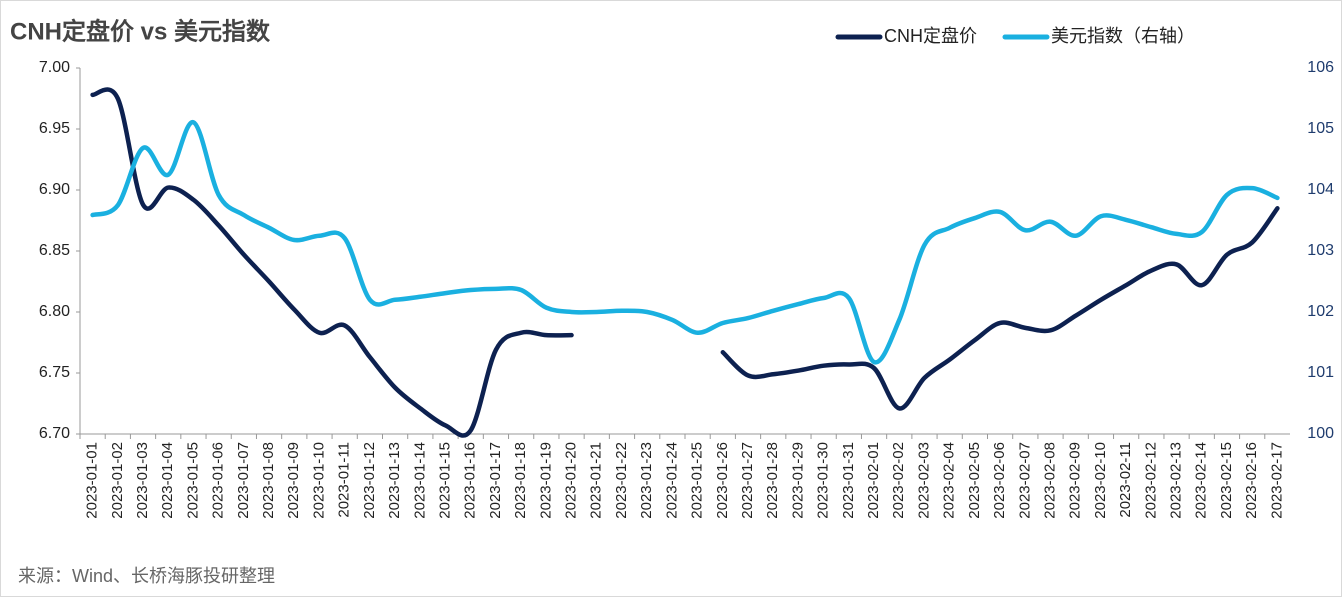 This screenshot has width=1342, height=597. What do you see at coordinates (1024, 480) in the screenshot?
I see `x-tick-label: 2023-02-07` at bounding box center [1024, 480].